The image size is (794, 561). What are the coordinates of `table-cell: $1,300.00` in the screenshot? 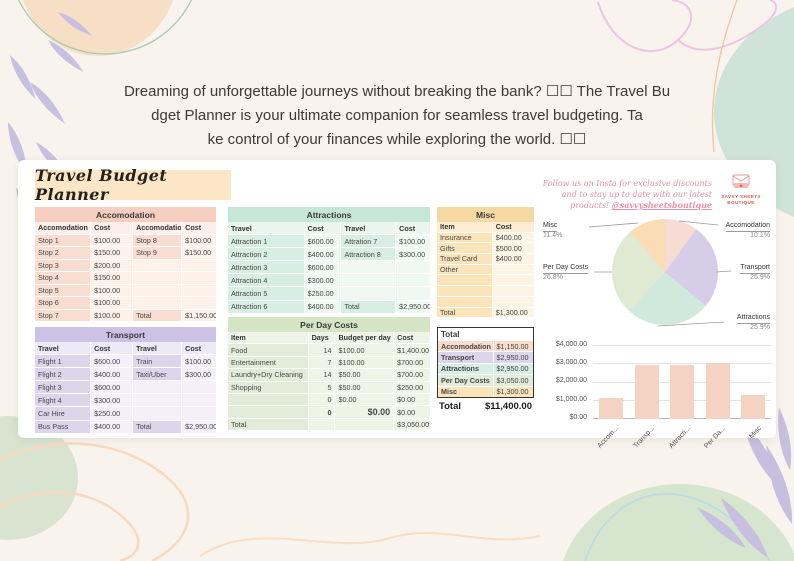 It's located at (513, 391).